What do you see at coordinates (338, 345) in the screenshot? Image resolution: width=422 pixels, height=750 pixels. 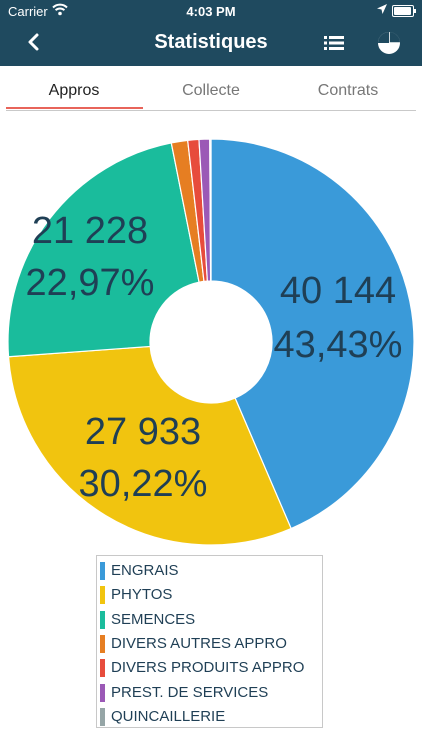 I see `slice-percent-label: 43,43%` at bounding box center [338, 345].